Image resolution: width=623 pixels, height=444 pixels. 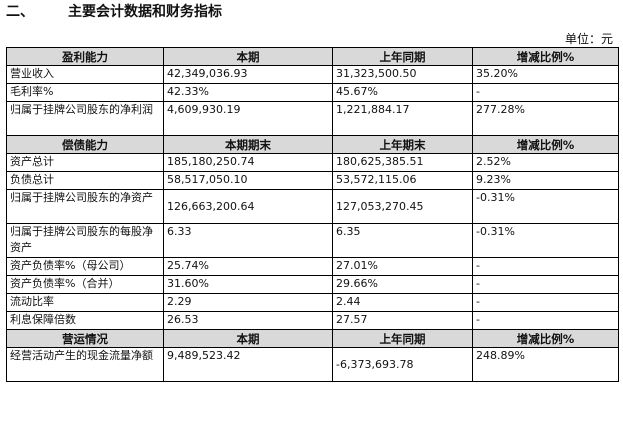 I want to click on column-header: 本期期末, so click(x=248, y=144).